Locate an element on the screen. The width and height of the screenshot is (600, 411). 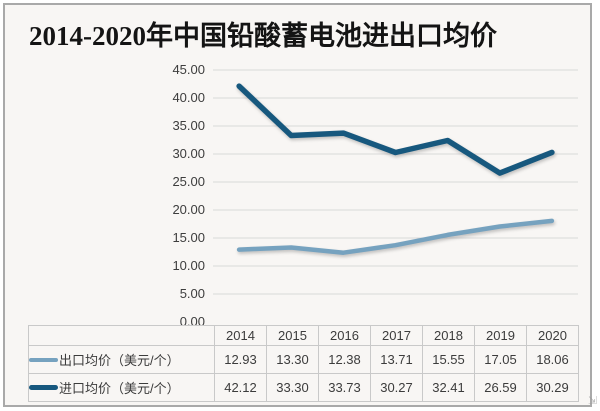
export-value-cell: 12.93 is located at coordinates (240, 359).